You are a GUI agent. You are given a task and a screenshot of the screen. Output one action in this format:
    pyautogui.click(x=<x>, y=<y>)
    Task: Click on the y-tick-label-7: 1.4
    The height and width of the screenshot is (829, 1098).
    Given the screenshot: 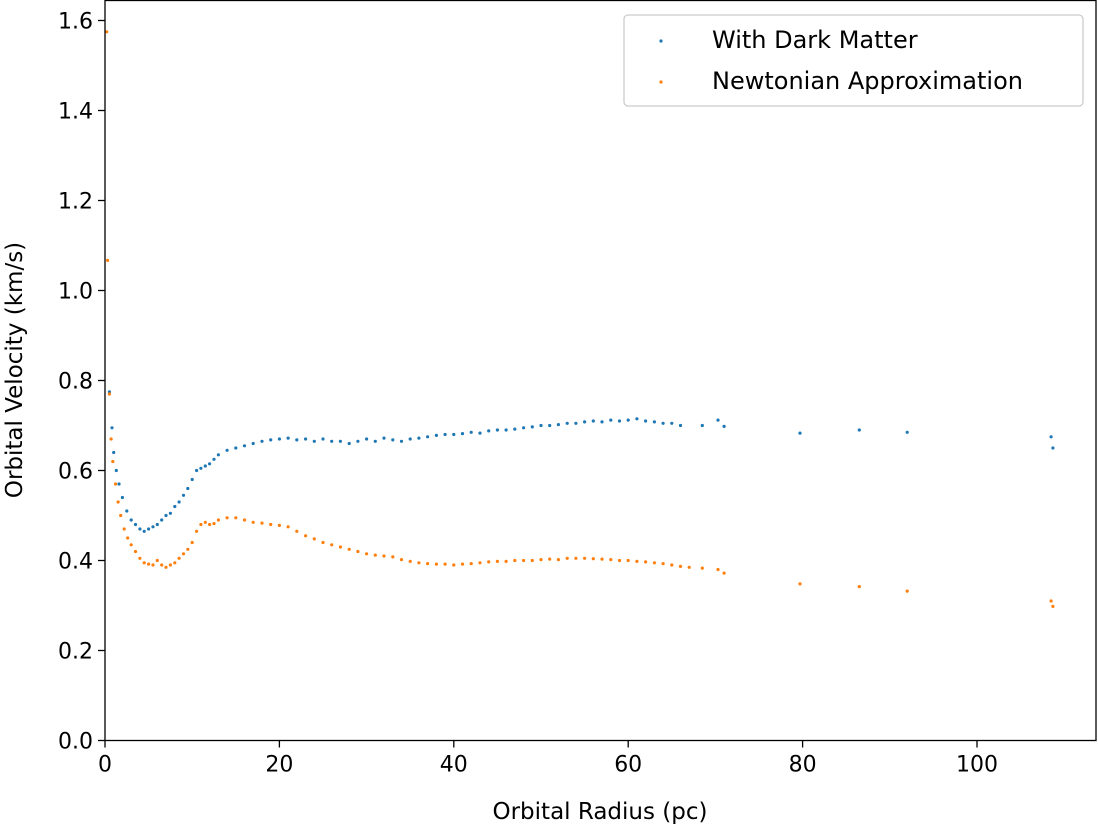 What is the action you would take?
    pyautogui.click(x=75, y=112)
    